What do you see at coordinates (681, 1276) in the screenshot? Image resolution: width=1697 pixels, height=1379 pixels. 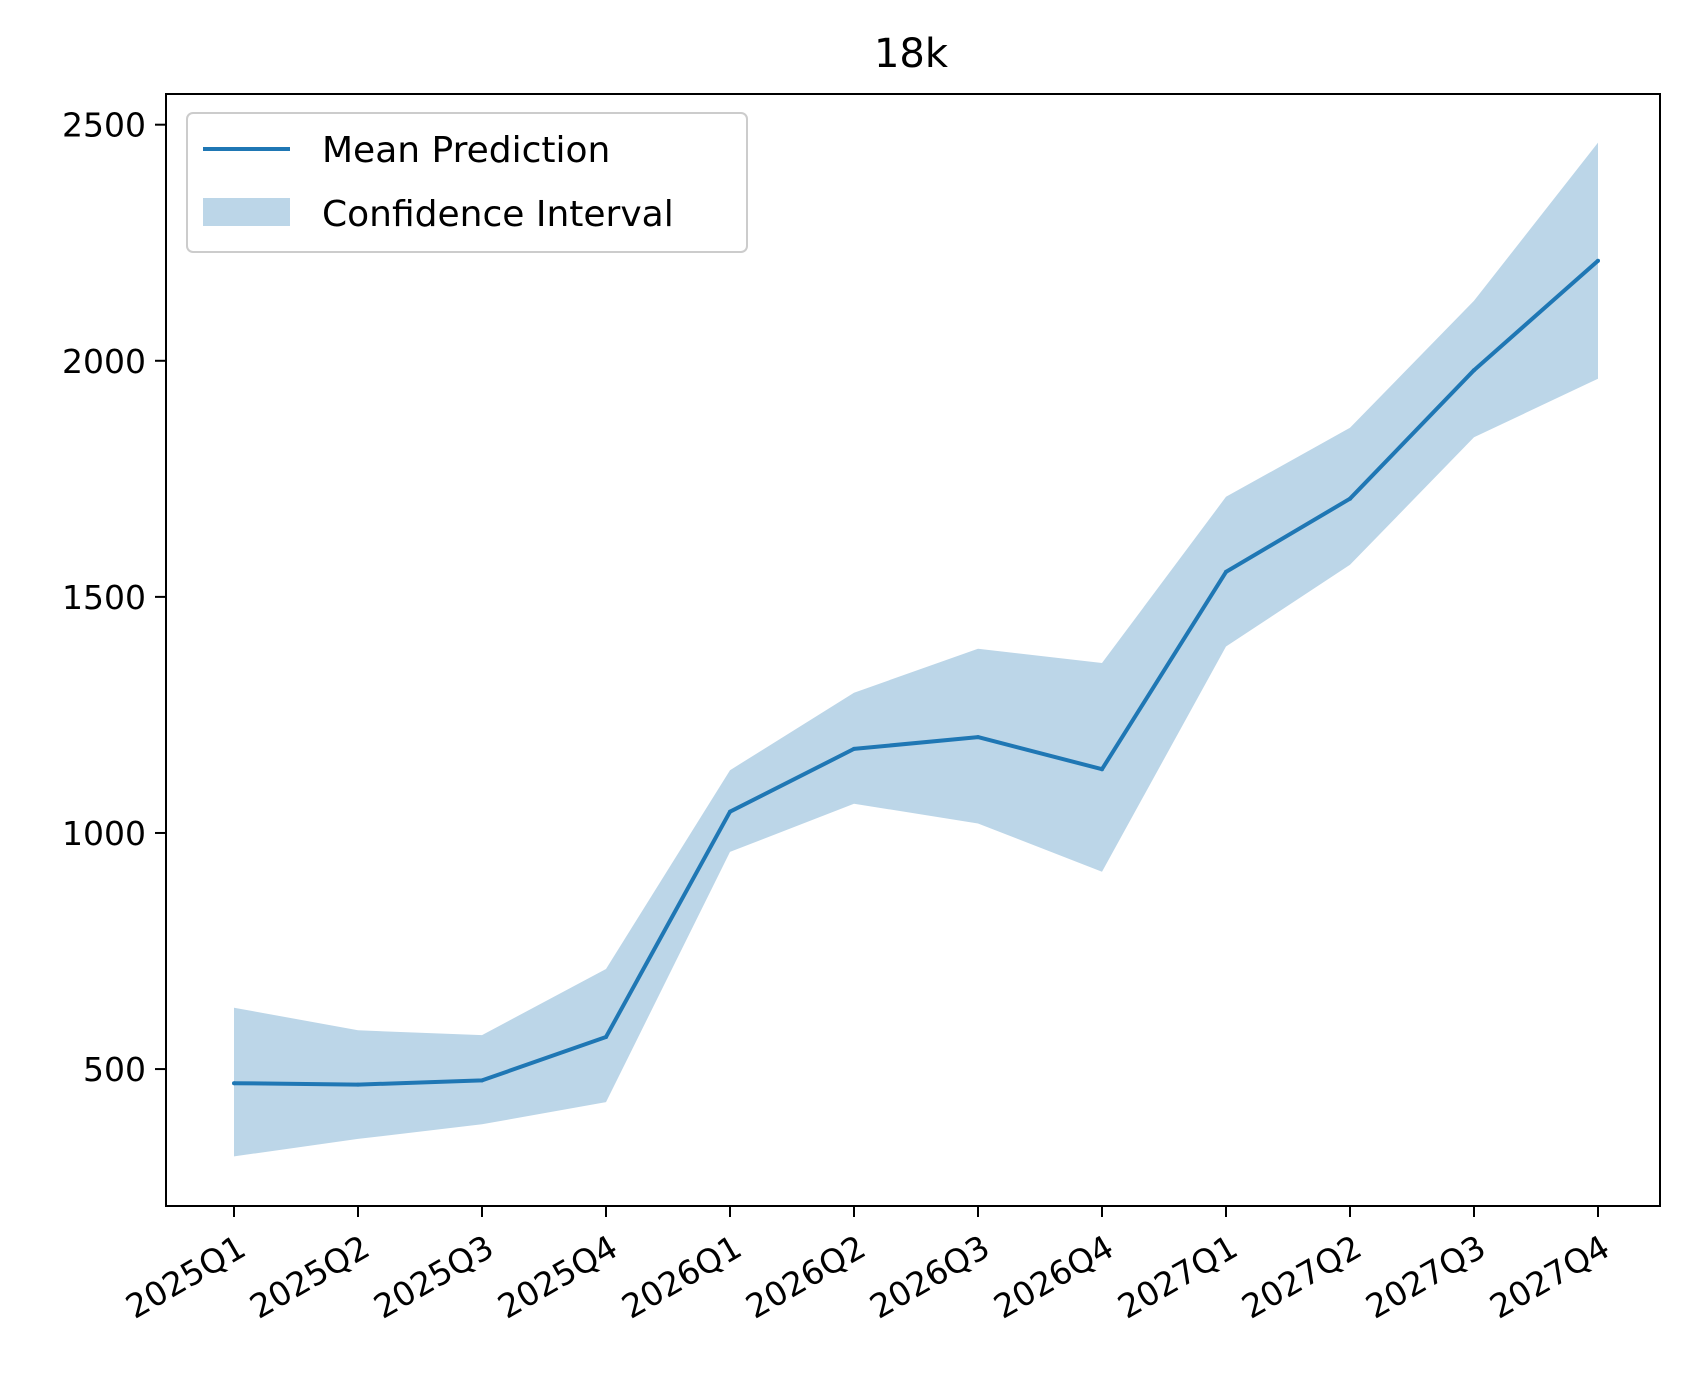 I see `x-tick-label-2026Q1: 2026Q1` at bounding box center [681, 1276].